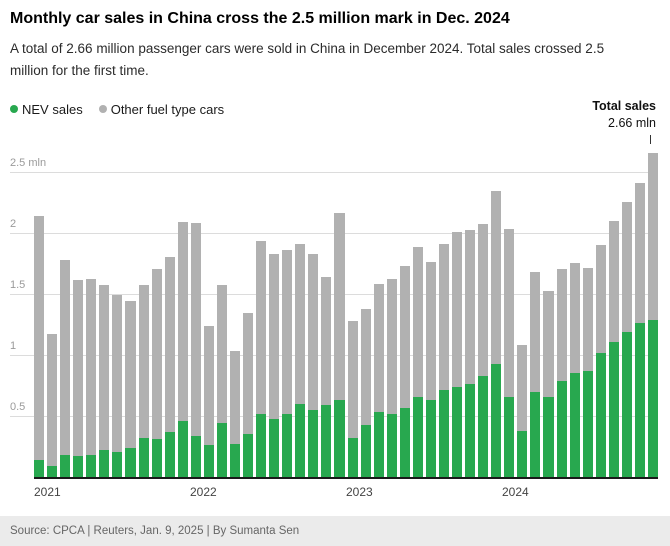 The image size is (670, 546). Describe the element at coordinates (102, 109) in the screenshot. I see `other-legend-dot-icon` at that location.